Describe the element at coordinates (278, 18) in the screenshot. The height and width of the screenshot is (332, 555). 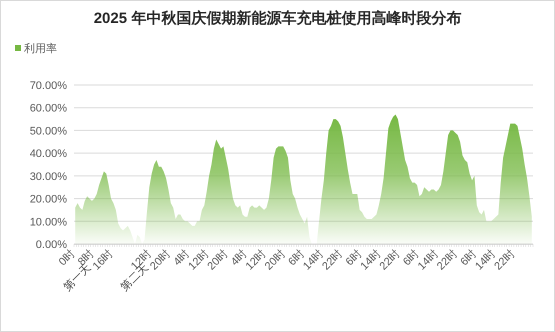
I see `chart-title: 2025 年中秋国庆假期新能源车充电桩使用高峰时段分布` at that location.